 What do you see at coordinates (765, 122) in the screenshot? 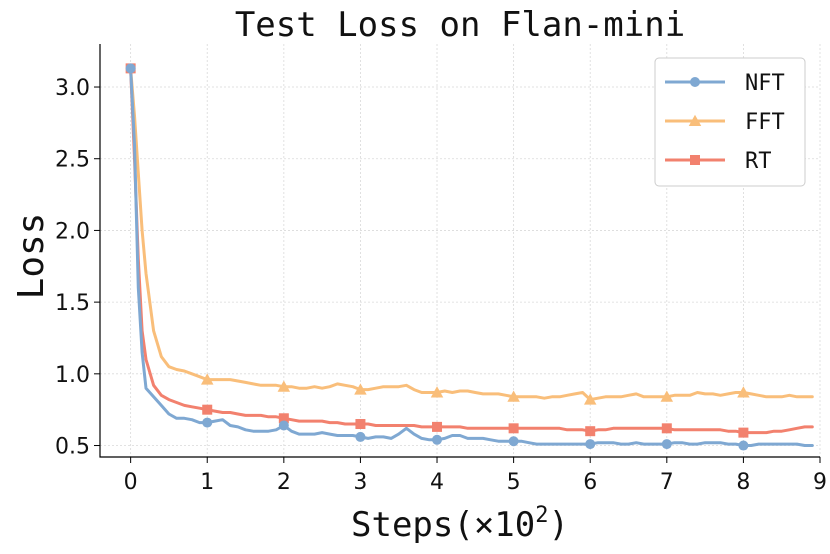
I see `legend-label-fft: FFT` at bounding box center [765, 122].